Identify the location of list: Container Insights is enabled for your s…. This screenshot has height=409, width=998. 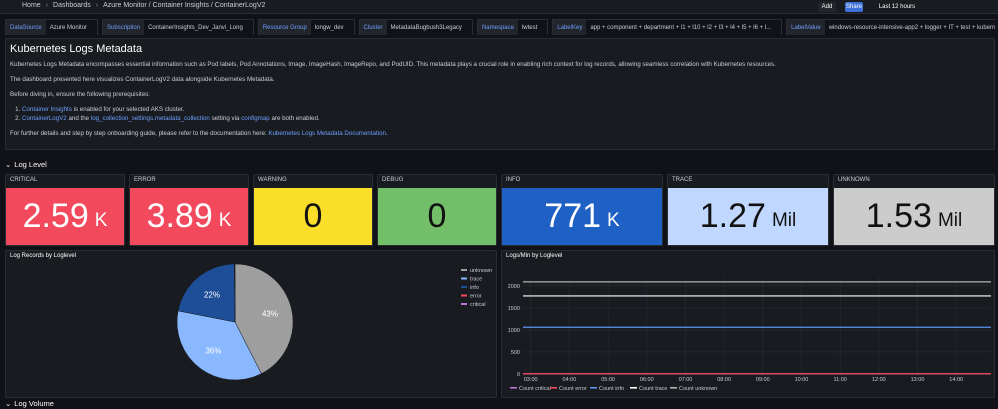
(500, 114).